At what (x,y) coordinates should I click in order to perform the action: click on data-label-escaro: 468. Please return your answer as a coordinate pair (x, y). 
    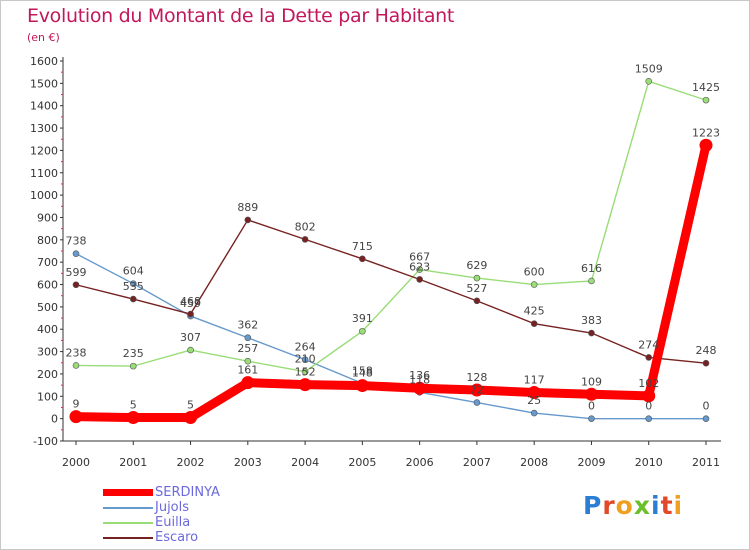
    Looking at the image, I should click on (190, 301).